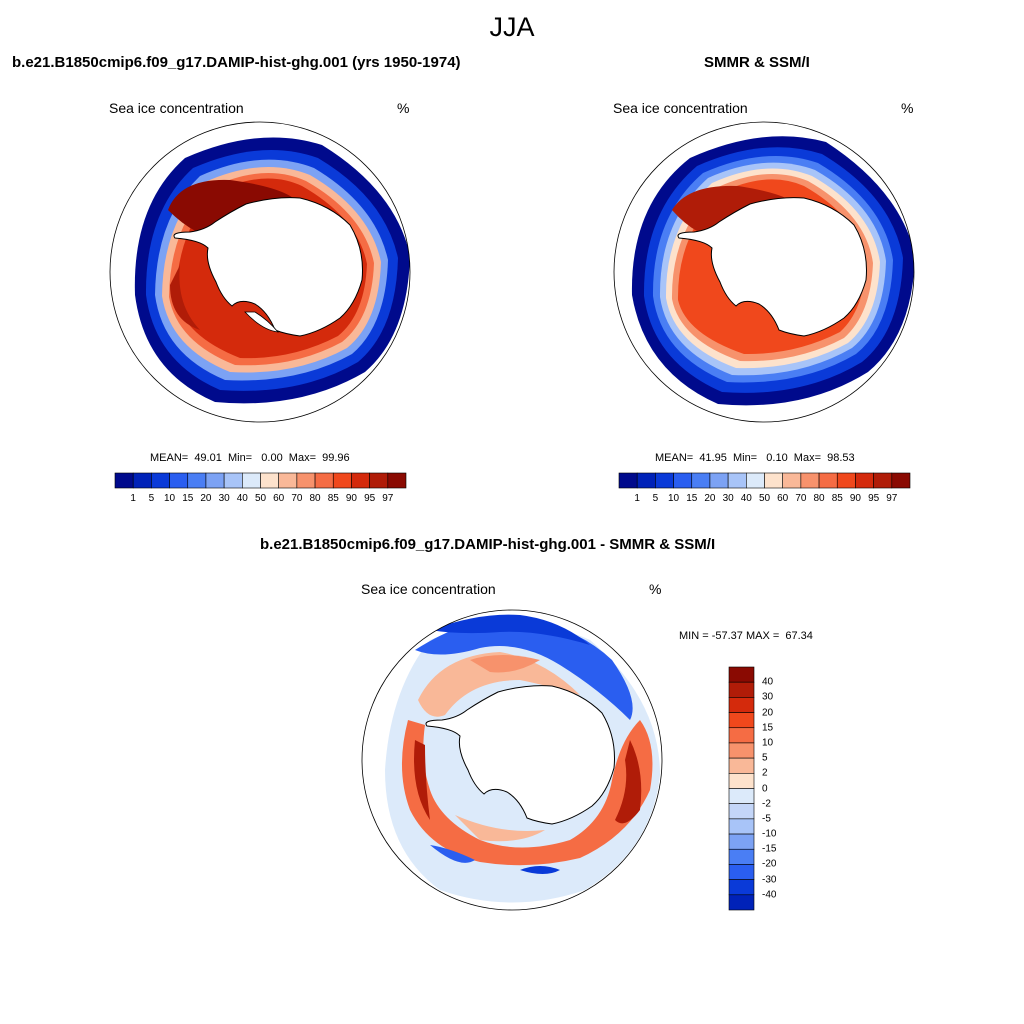 Image resolution: width=1024 pixels, height=1024 pixels. I want to click on colorbar-tick-label: 50, so click(260, 498).